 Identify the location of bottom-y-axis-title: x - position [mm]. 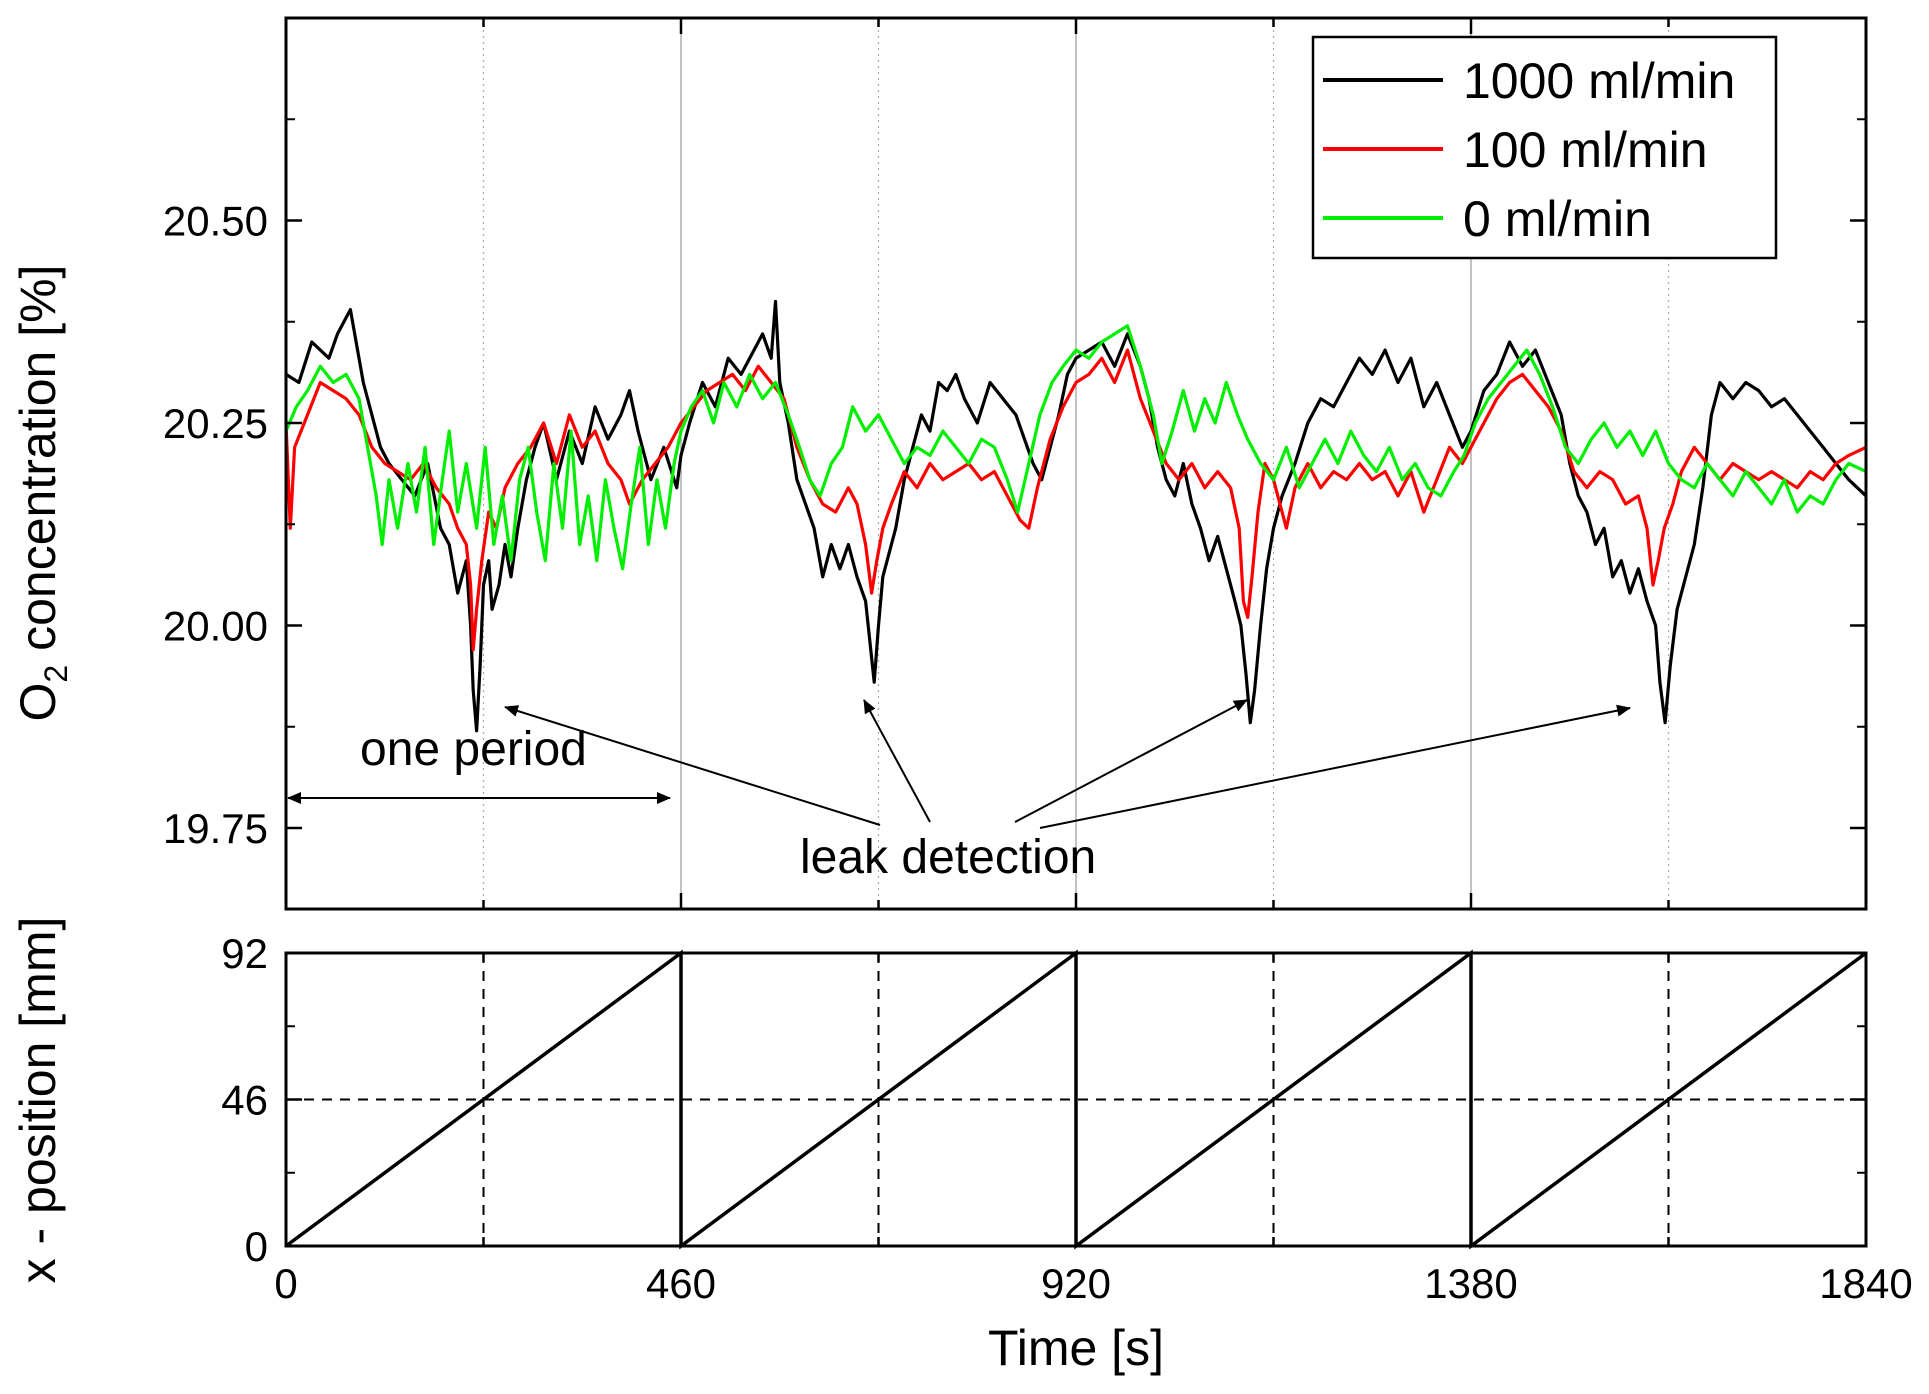
(38, 1100).